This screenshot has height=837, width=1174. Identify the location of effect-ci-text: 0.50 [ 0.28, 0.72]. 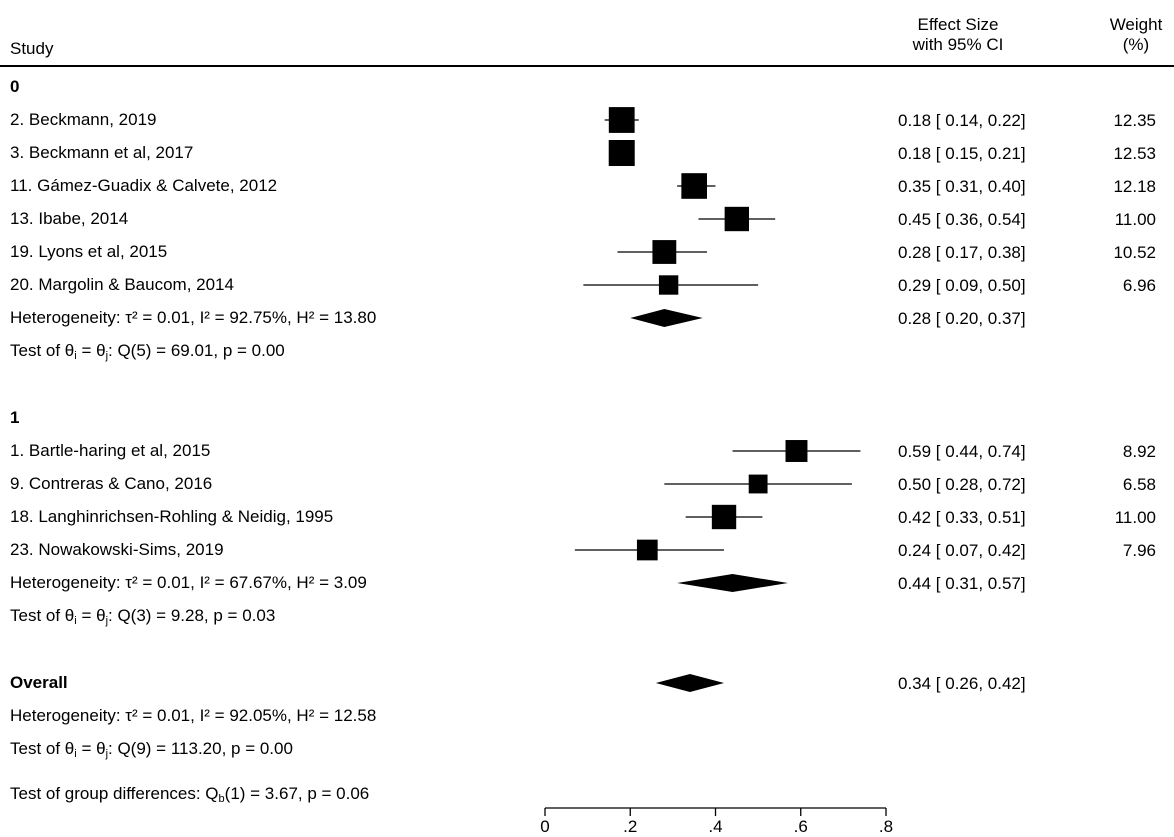
(962, 484).